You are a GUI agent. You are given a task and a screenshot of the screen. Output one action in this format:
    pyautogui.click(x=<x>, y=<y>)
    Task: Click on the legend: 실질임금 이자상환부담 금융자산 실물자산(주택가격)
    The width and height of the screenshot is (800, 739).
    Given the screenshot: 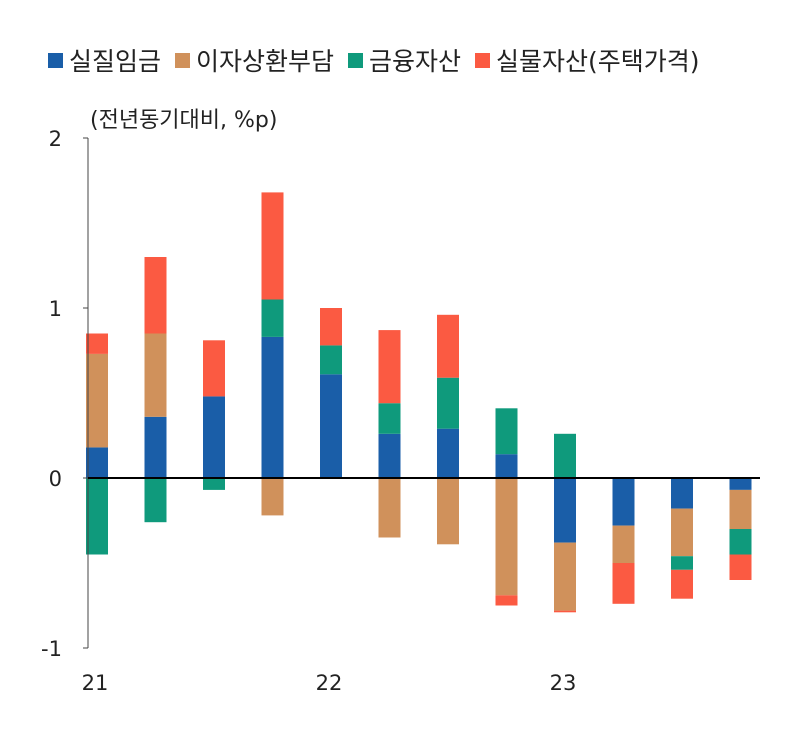 What is the action you would take?
    pyautogui.click(x=374, y=60)
    